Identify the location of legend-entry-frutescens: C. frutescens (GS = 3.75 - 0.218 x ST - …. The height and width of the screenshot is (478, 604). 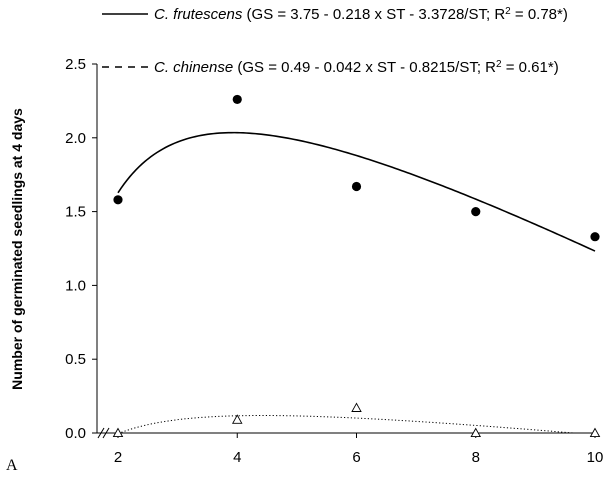
(361, 15).